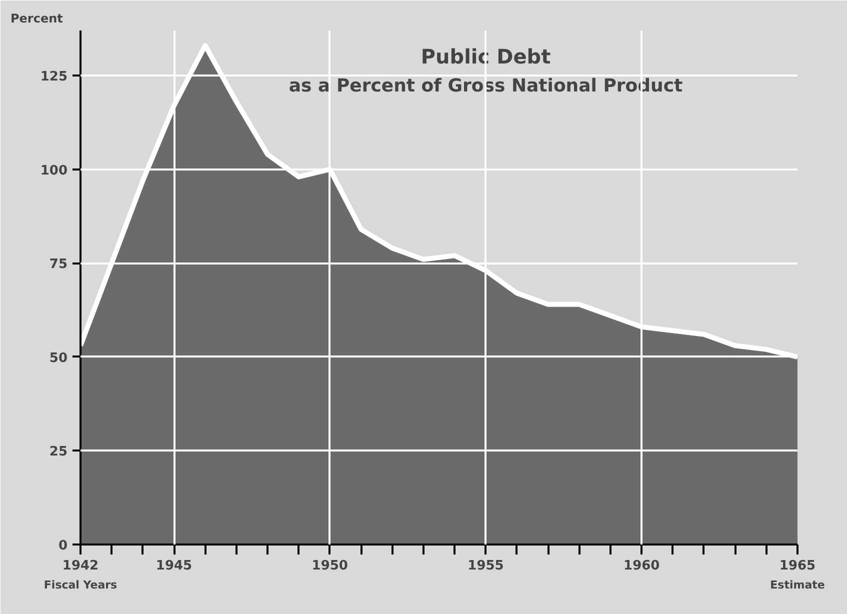 This screenshot has width=847, height=614. Describe the element at coordinates (80, 566) in the screenshot. I see `x-tick-label: 1942` at that location.